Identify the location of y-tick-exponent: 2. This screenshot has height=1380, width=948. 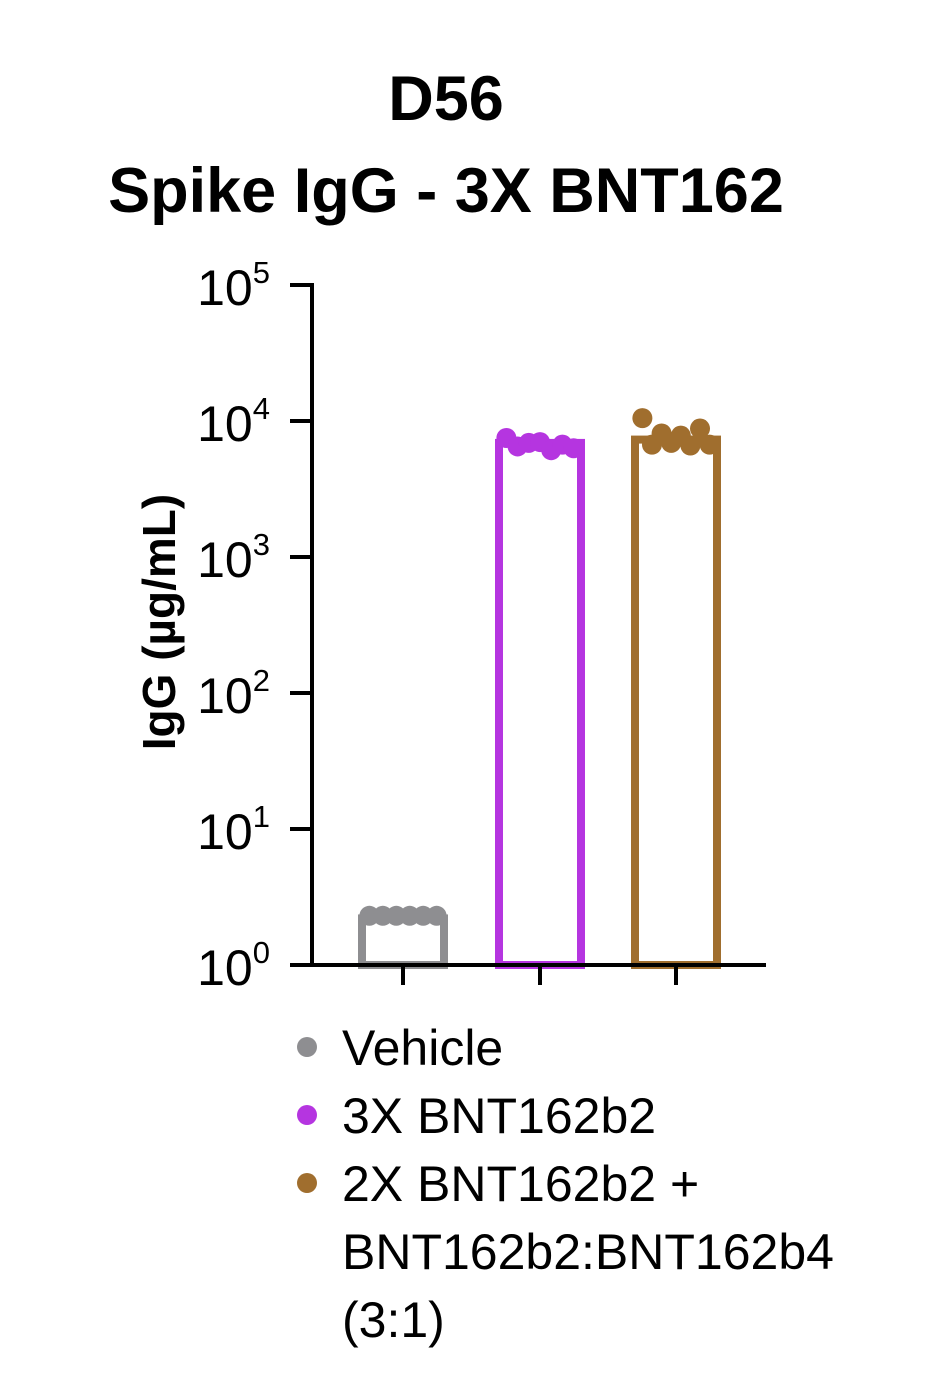
(261, 680).